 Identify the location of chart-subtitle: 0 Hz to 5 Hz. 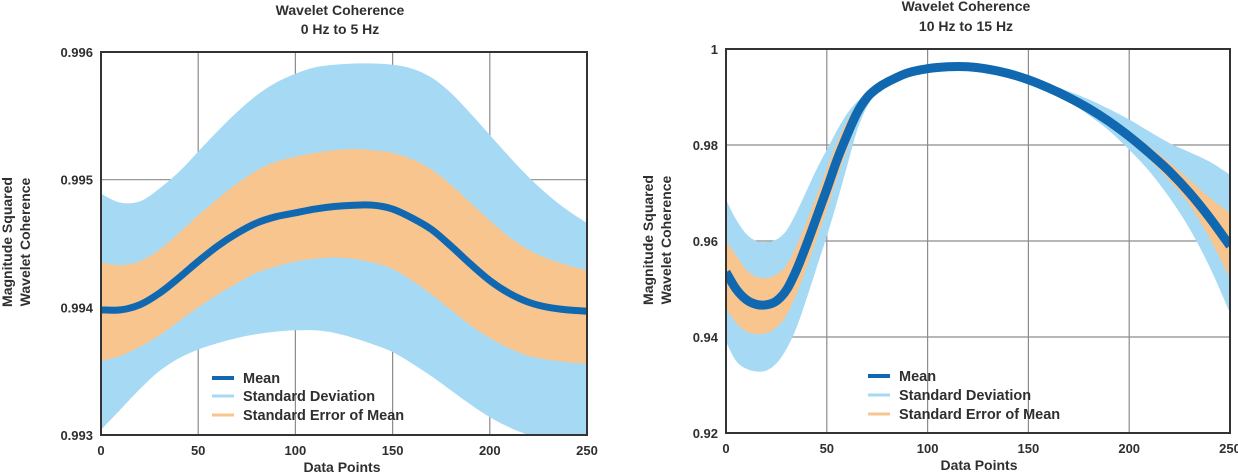
(340, 29).